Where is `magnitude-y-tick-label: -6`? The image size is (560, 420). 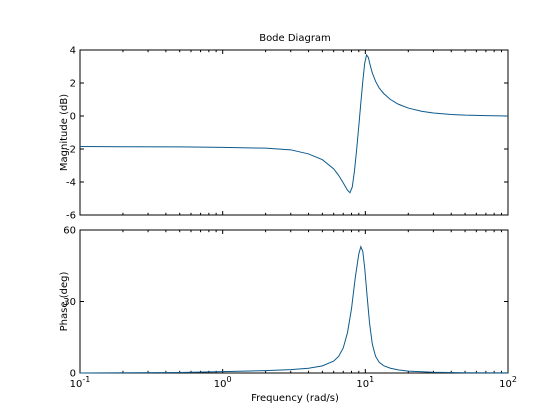 magnitude-y-tick-label: -6 is located at coordinates (71, 216).